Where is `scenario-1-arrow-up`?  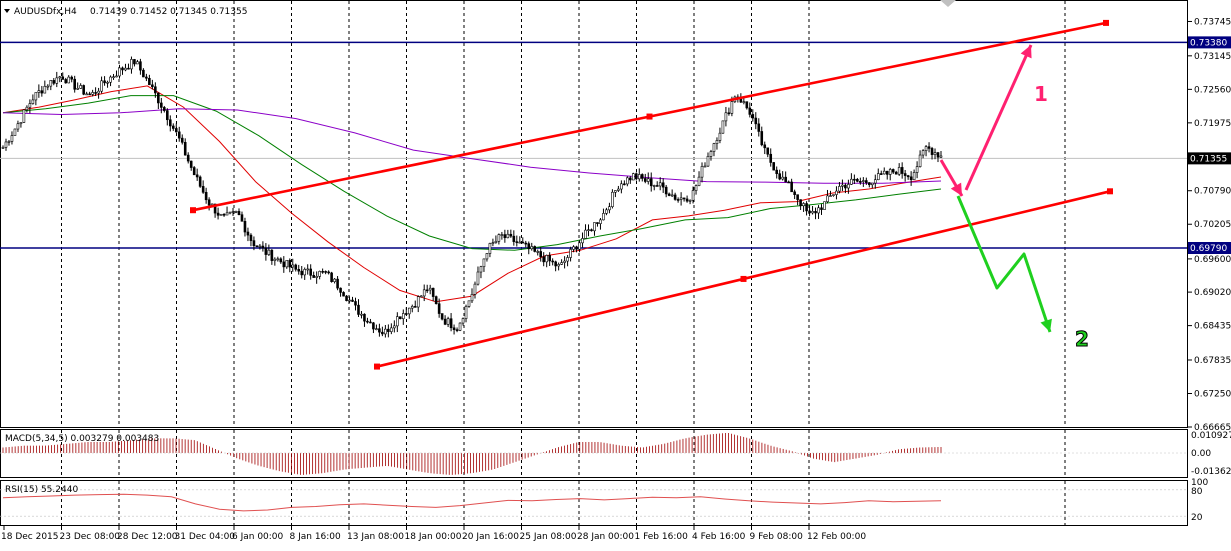 scenario-1-arrow-up is located at coordinates (998, 117).